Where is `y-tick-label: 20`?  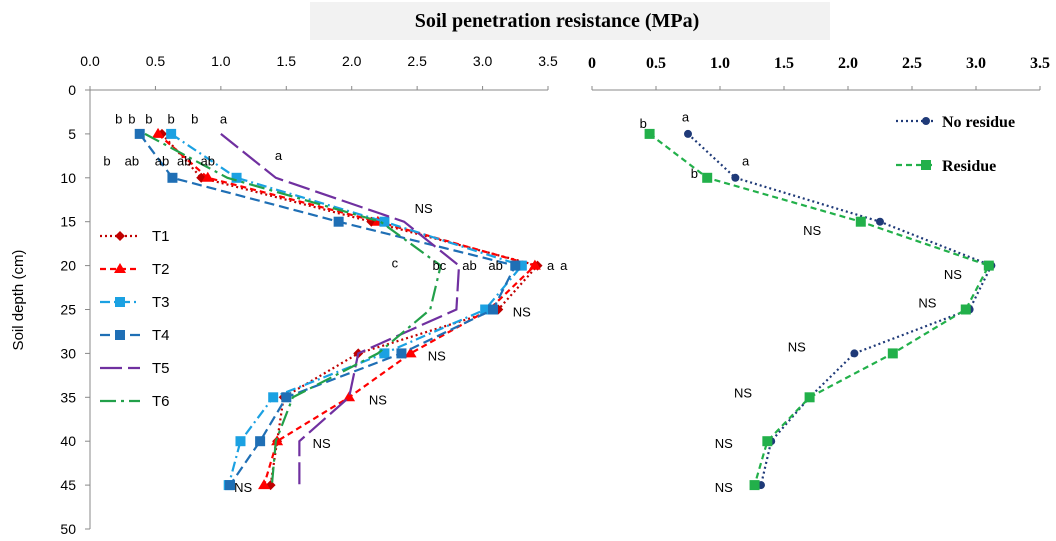 y-tick-label: 20 is located at coordinates (68, 266).